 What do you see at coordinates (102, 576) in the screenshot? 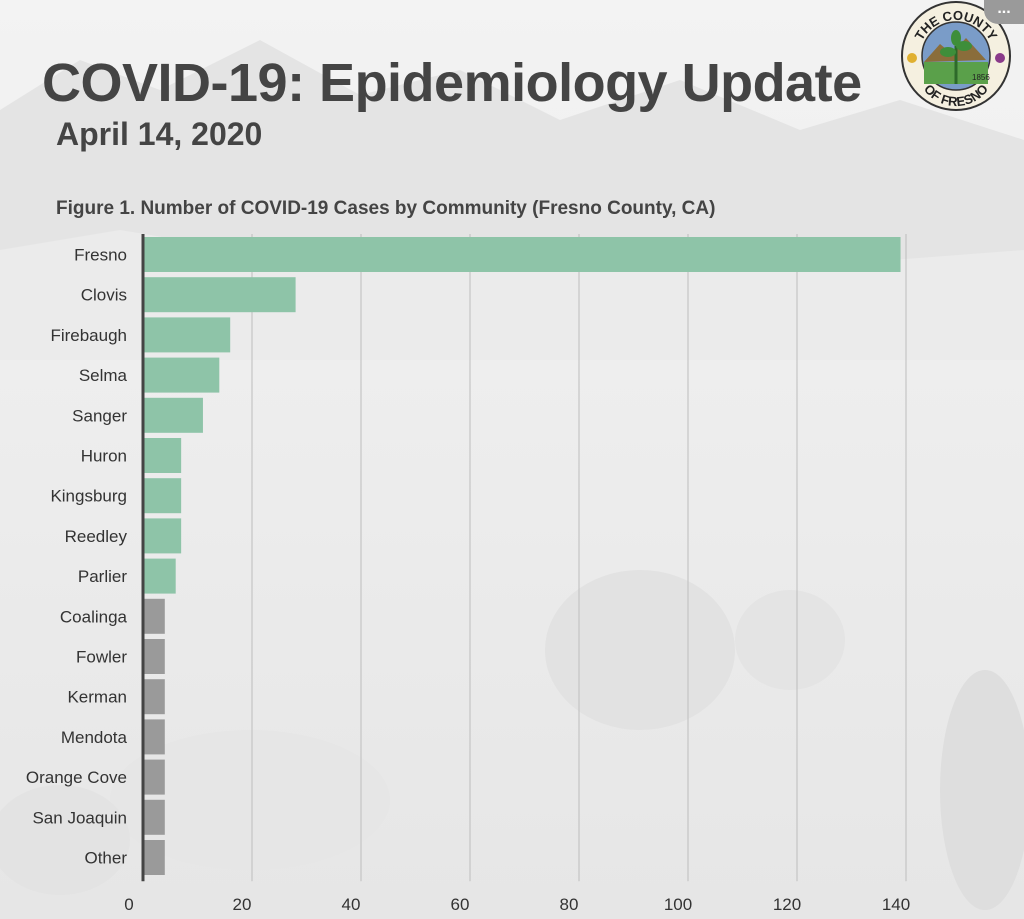
I see `category-label-parlier: Parlier` at bounding box center [102, 576].